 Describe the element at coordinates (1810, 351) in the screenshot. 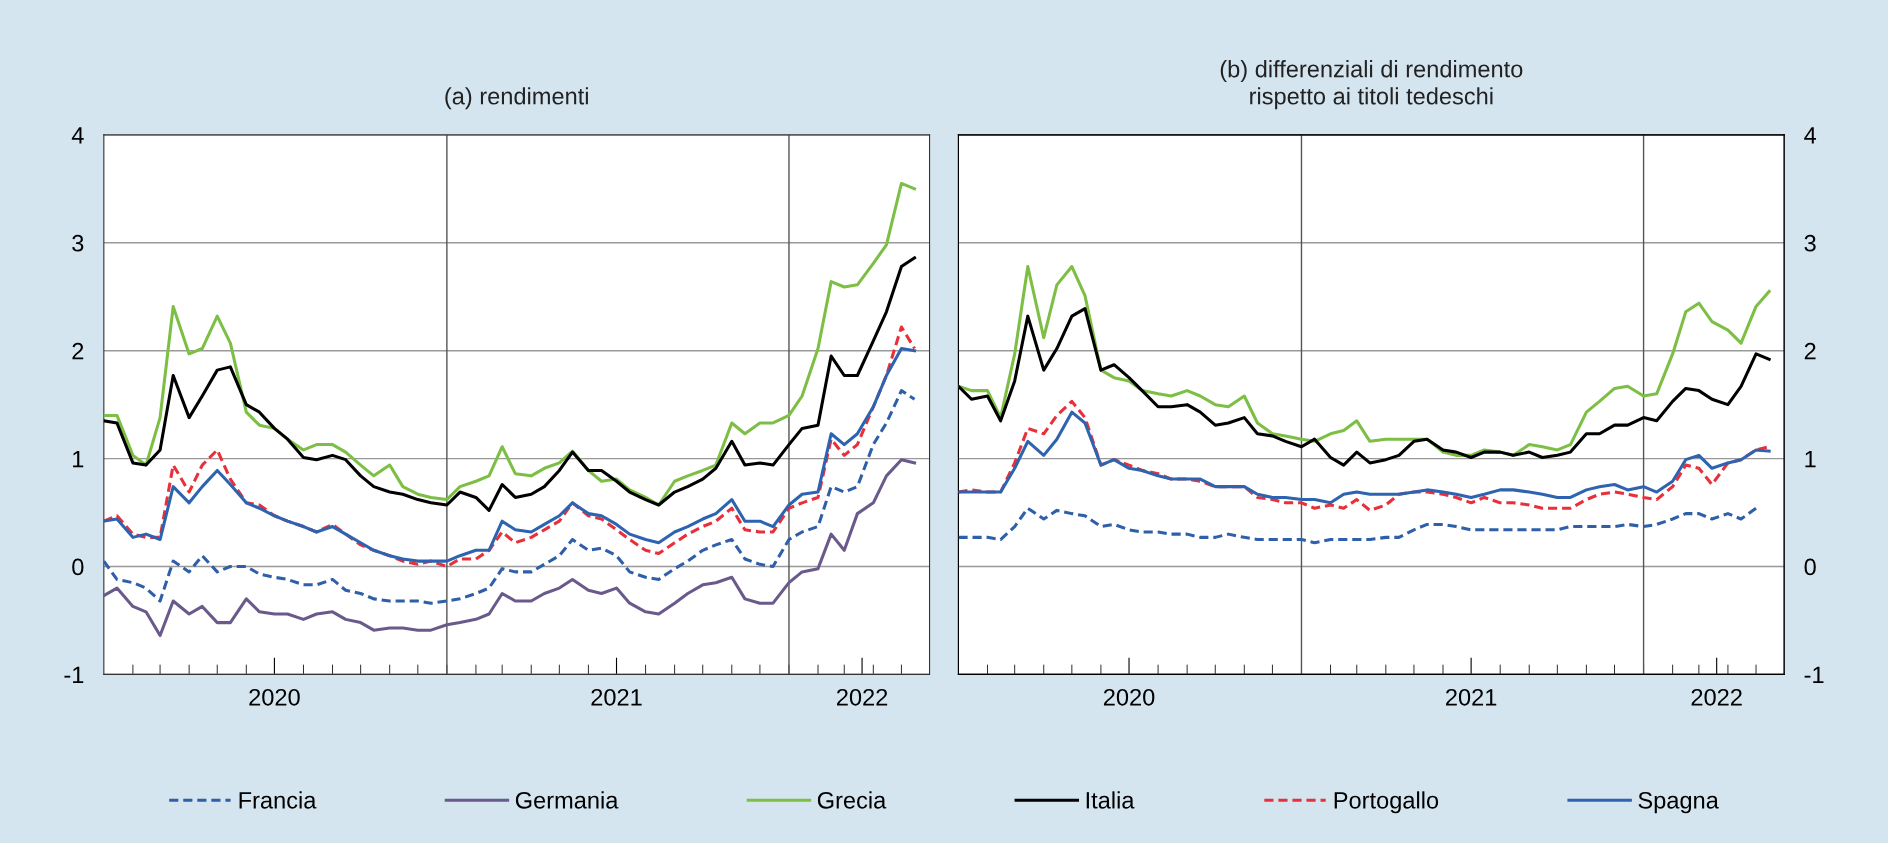

I see `y2-tick-label: 2` at that location.